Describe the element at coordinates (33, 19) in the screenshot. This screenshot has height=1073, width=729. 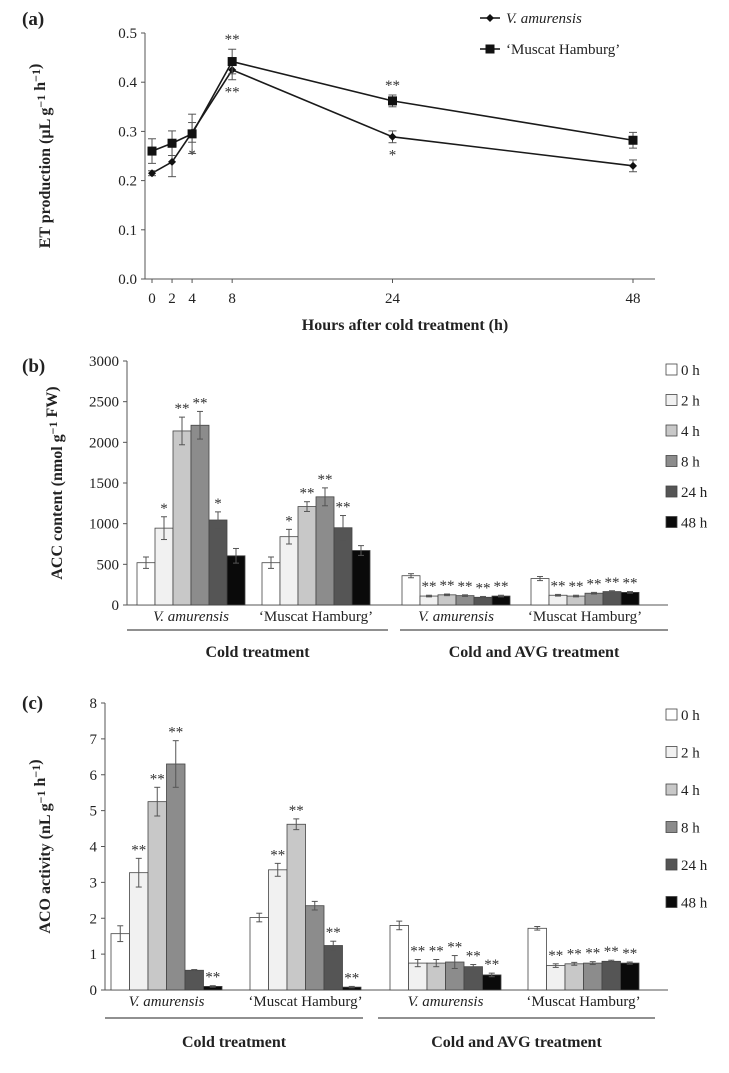
I see `panel-label-a: (a)` at that location.